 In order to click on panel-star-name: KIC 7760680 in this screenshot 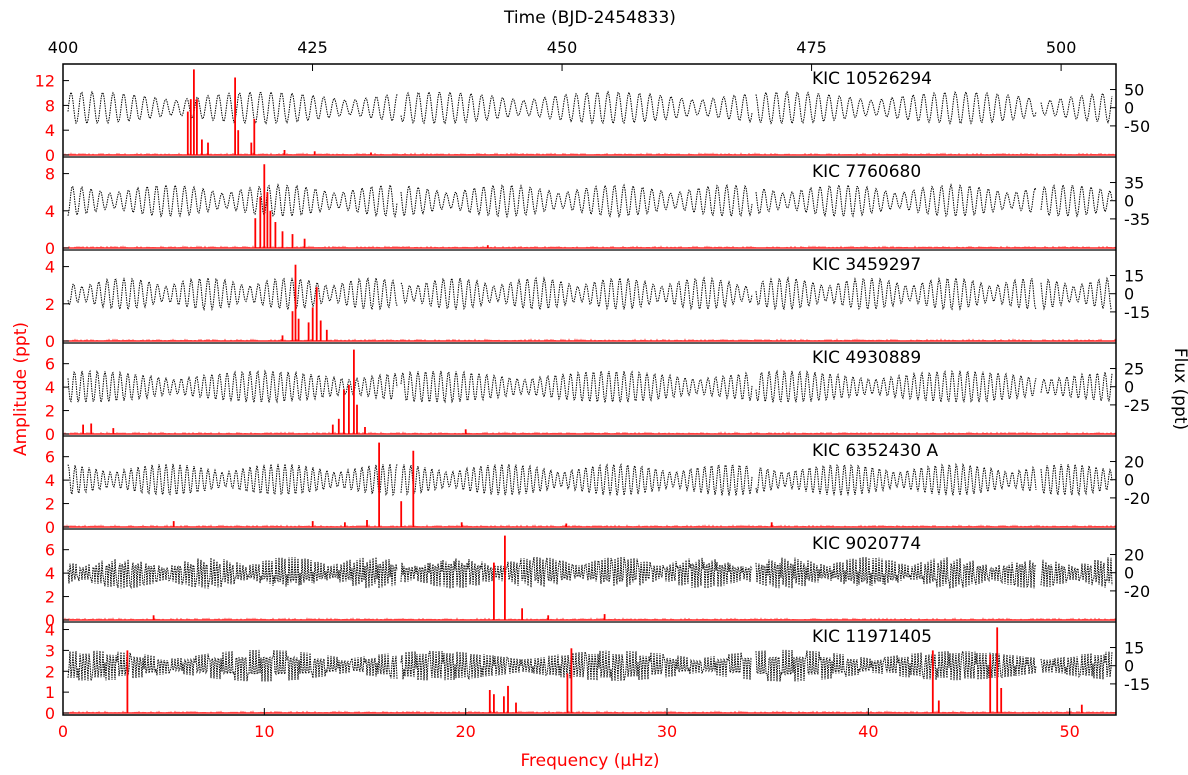, I will do `click(866, 172)`.